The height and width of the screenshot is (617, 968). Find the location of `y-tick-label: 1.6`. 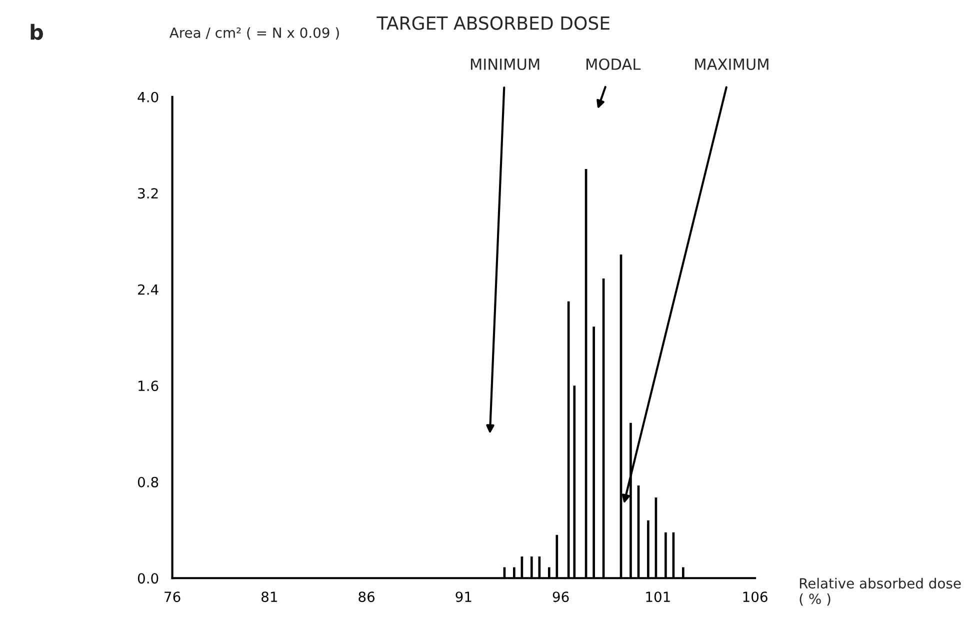

y-tick-label: 1.6 is located at coordinates (148, 386).